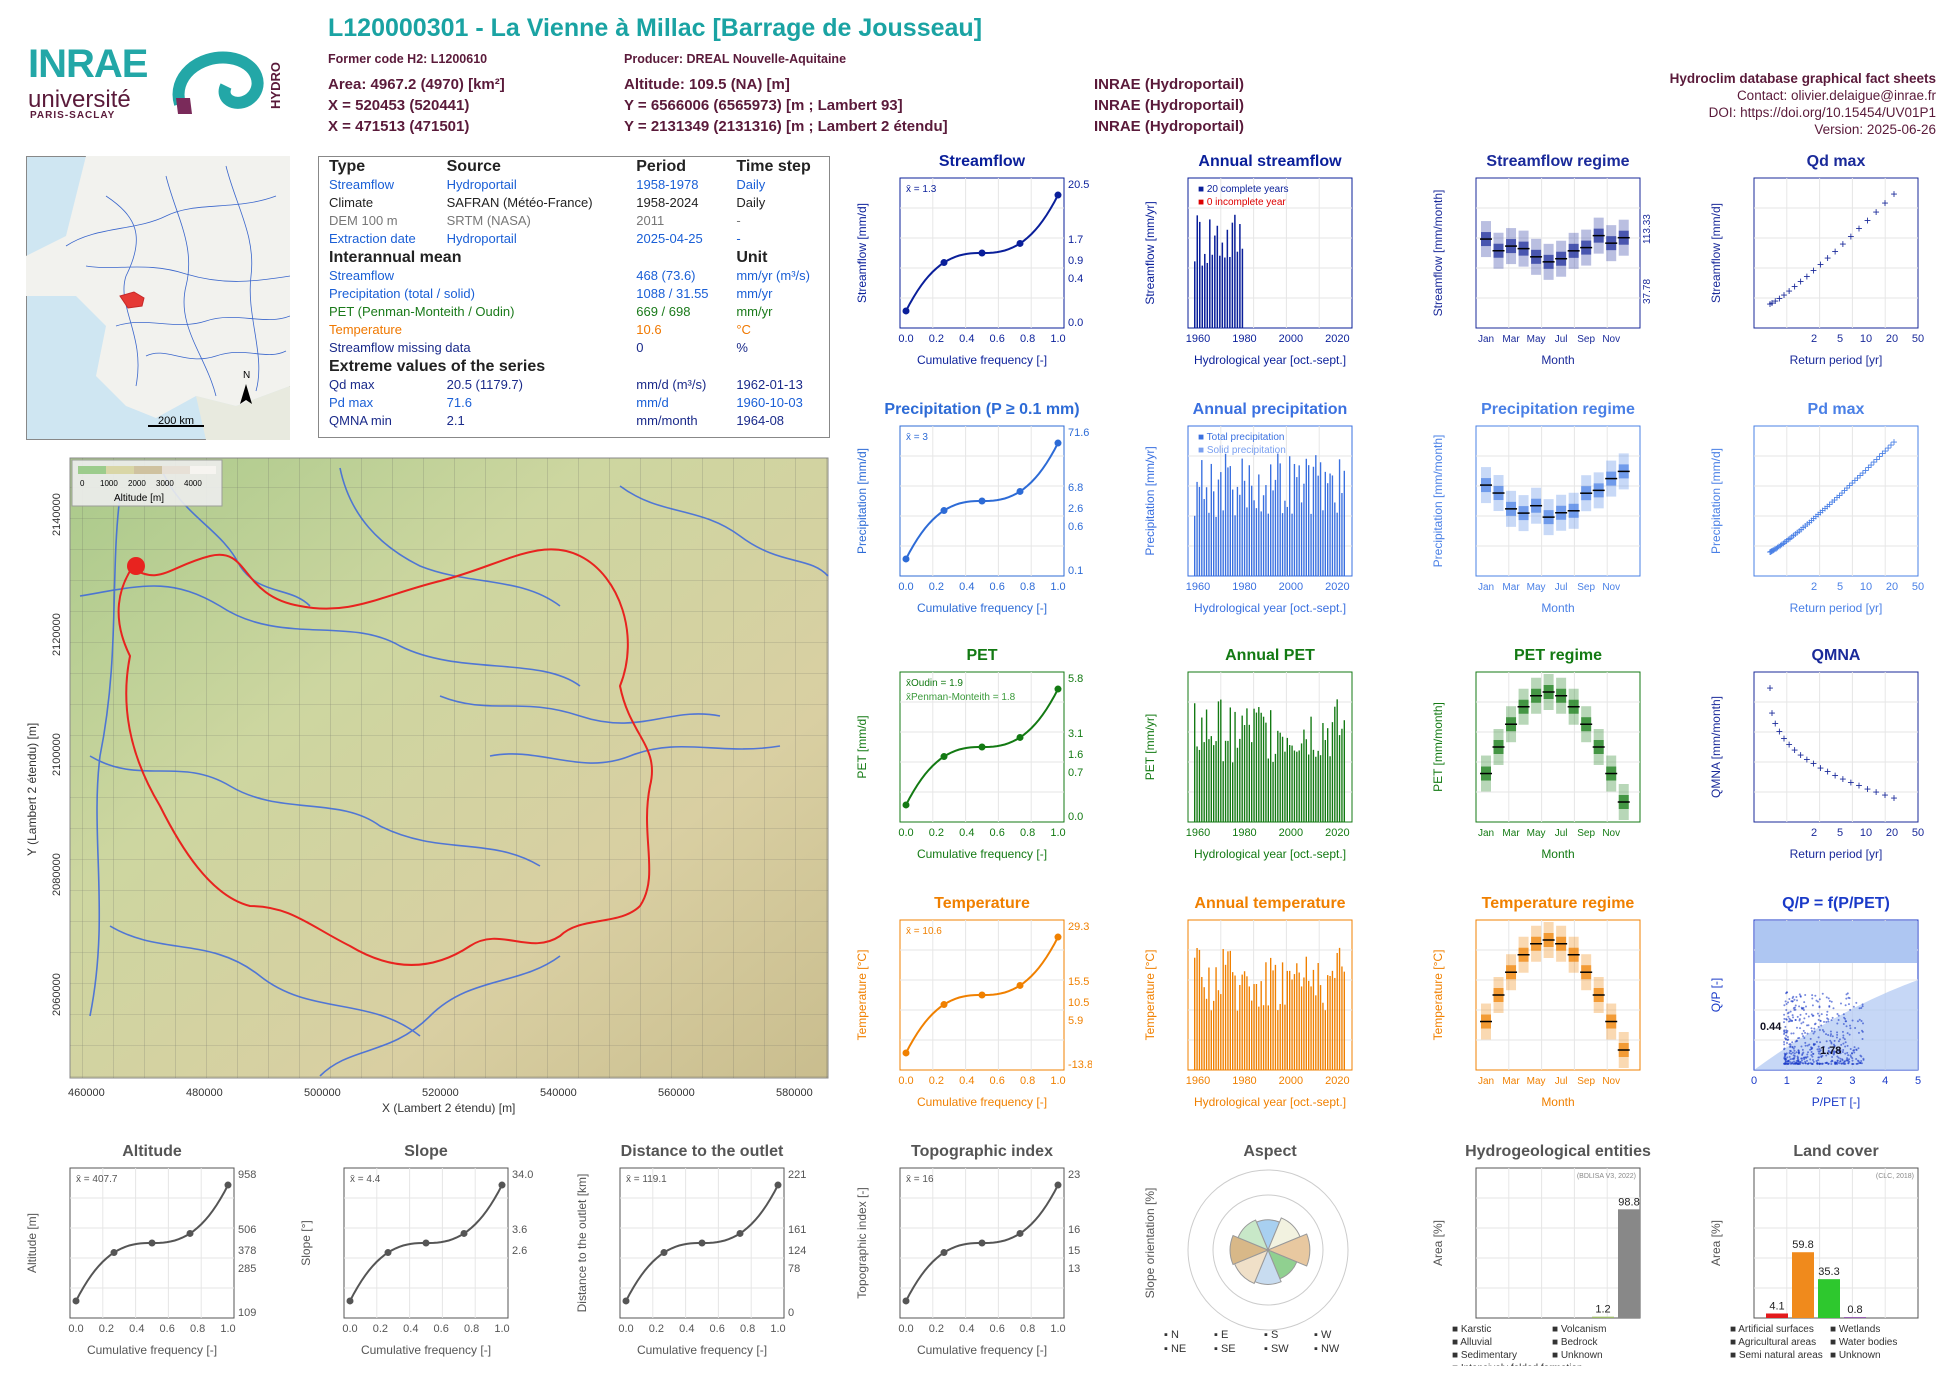 Image resolution: width=1960 pixels, height=1386 pixels. I want to click on row-source: SAFRAN (Météo-France), so click(519, 202).